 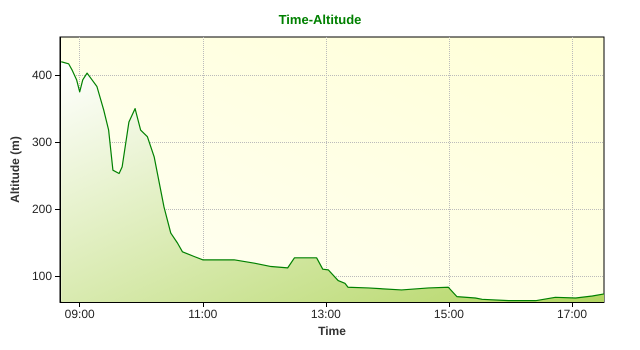 What do you see at coordinates (449, 314) in the screenshot?
I see `x-tick-label: 15:00` at bounding box center [449, 314].